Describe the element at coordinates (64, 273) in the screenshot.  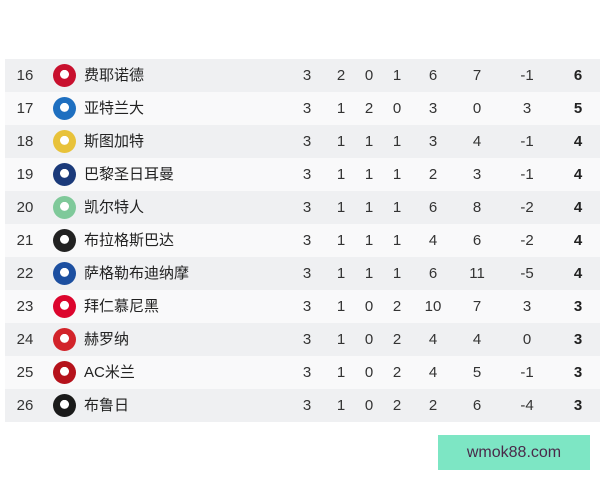
I see `dinamo-zagreb-logo` at that location.